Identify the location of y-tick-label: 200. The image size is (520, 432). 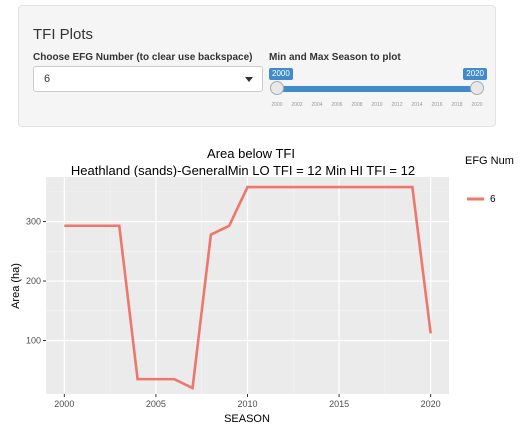
(33, 281).